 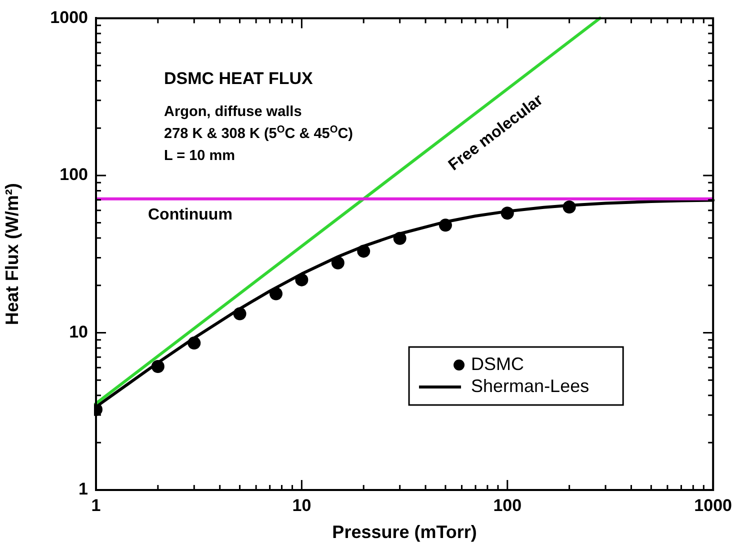 What do you see at coordinates (233, 112) in the screenshot?
I see `annotation: Argon, diffuse walls` at bounding box center [233, 112].